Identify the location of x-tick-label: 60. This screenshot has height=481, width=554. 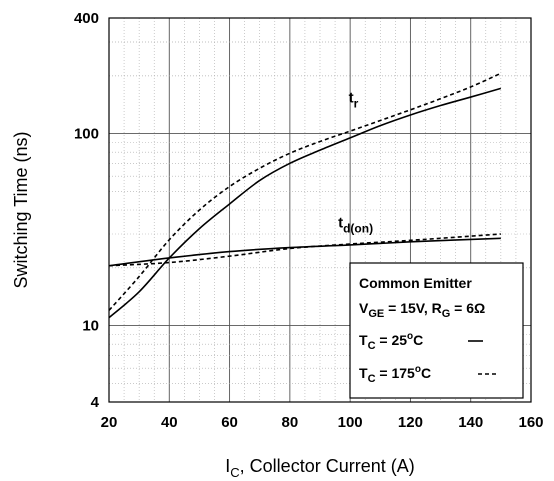
(229, 422).